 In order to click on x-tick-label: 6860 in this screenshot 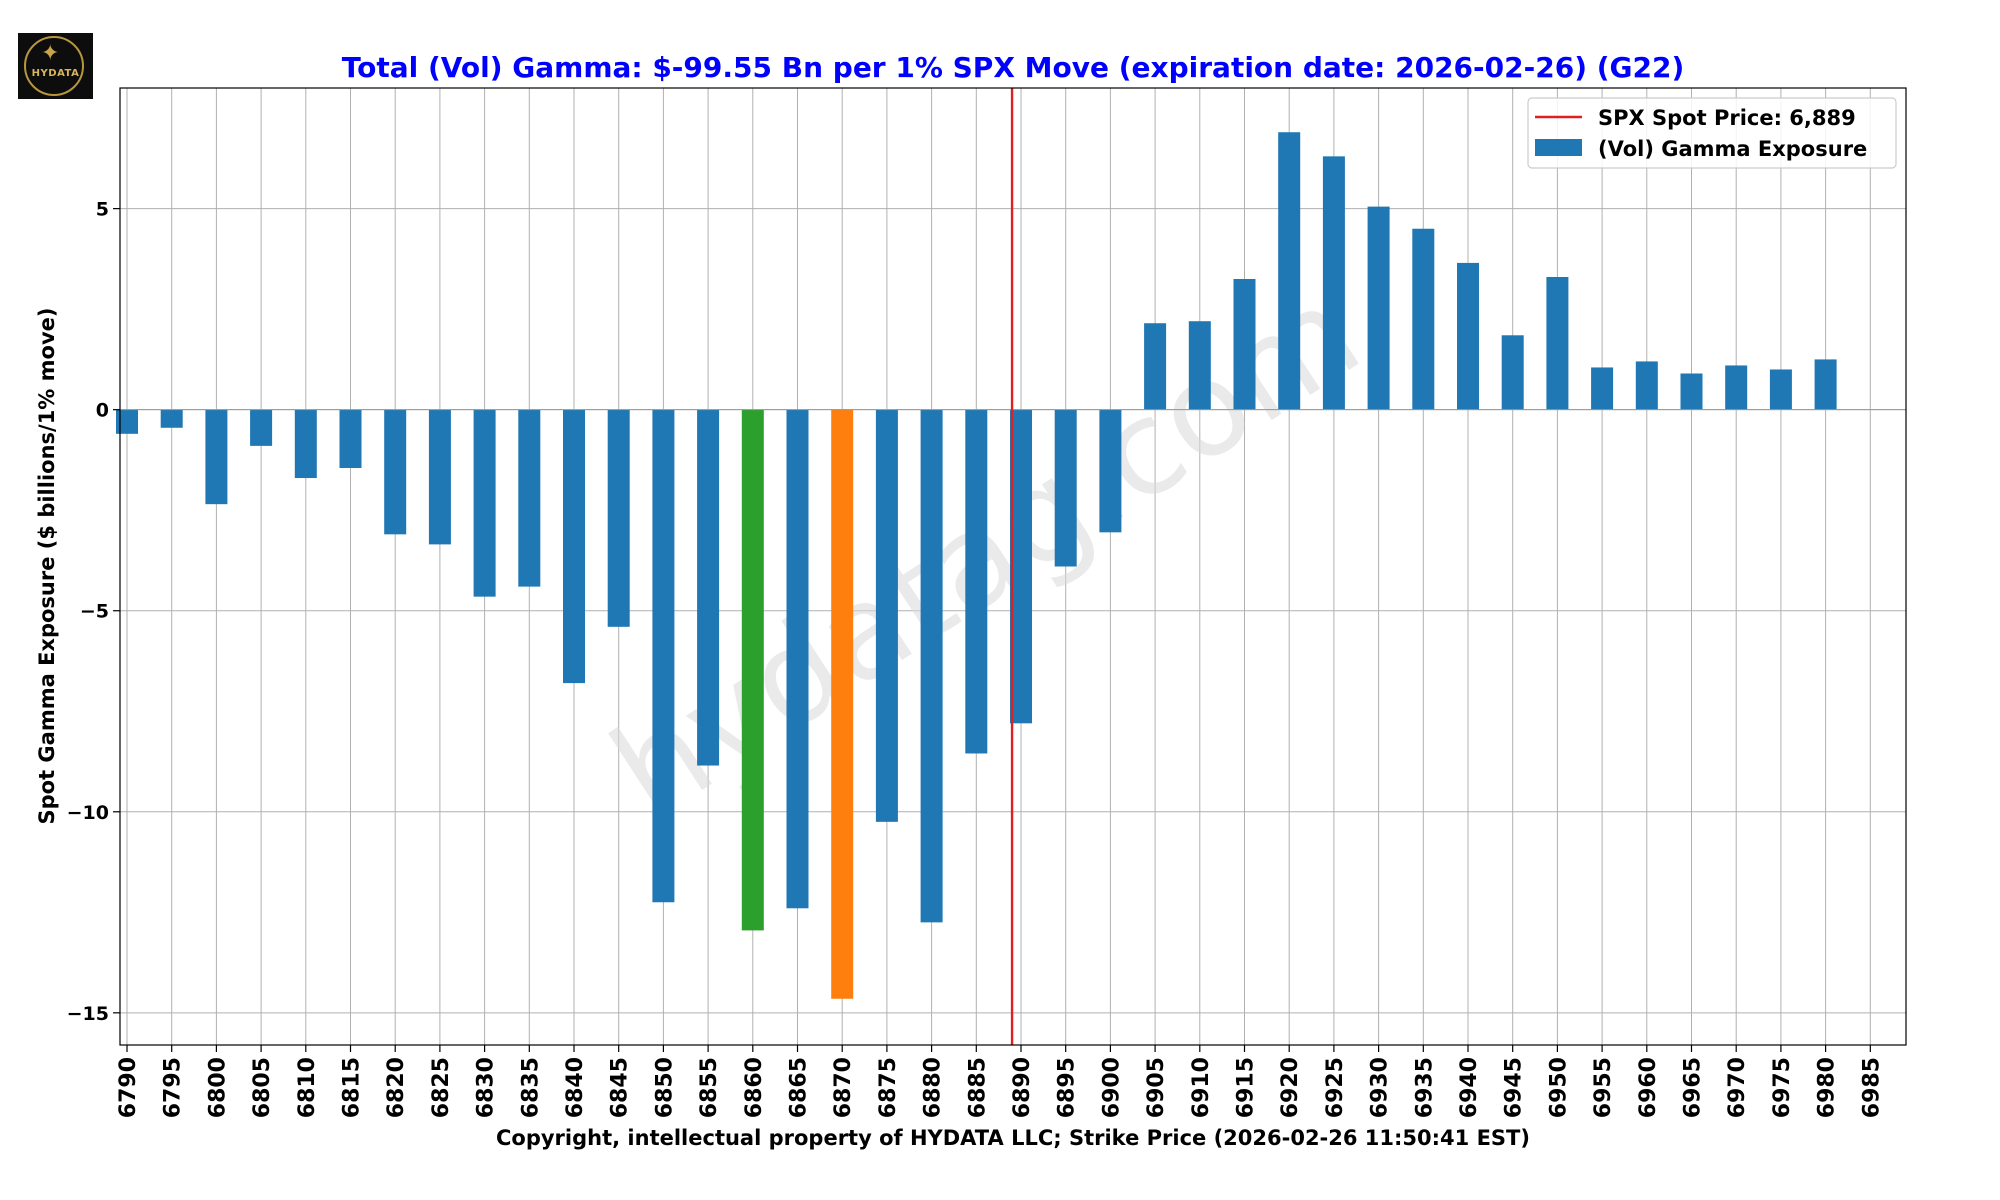, I will do `click(754, 1087)`.